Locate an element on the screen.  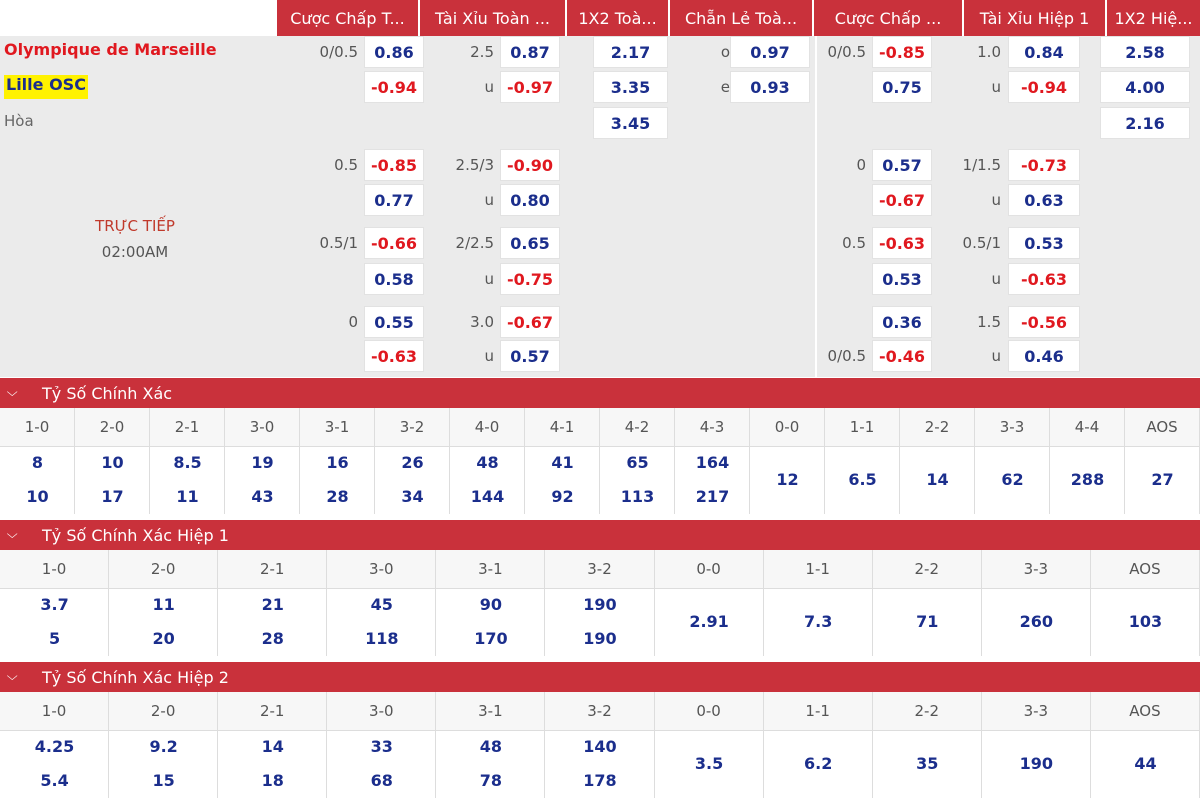
score-odds: 18 is located at coordinates (272, 780).